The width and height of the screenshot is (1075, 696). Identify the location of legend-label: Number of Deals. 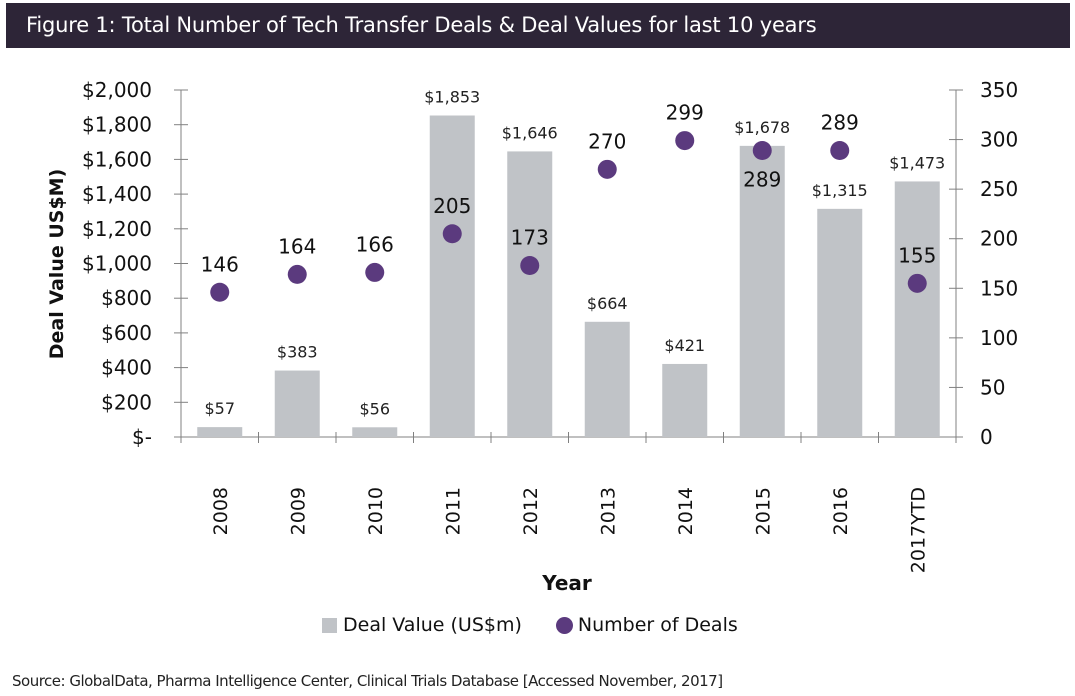
(657, 625).